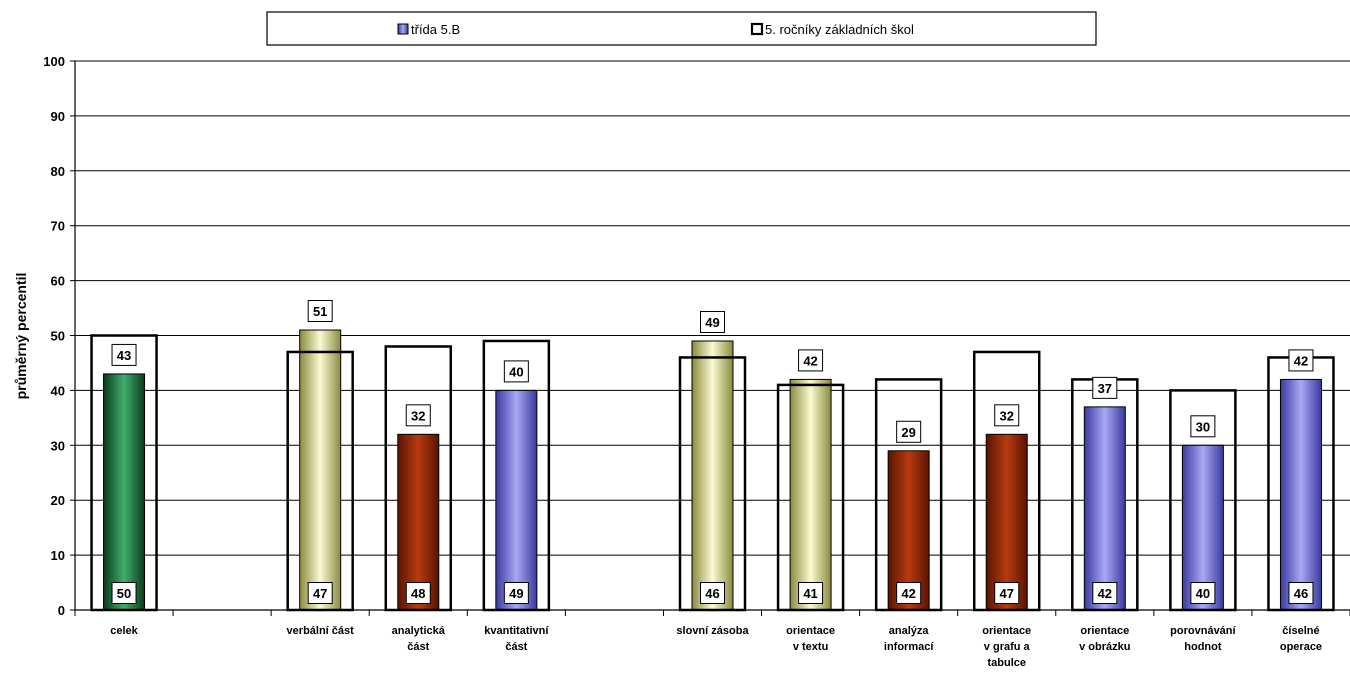 The image size is (1350, 674). I want to click on data-label-schools: 42, so click(1105, 593).